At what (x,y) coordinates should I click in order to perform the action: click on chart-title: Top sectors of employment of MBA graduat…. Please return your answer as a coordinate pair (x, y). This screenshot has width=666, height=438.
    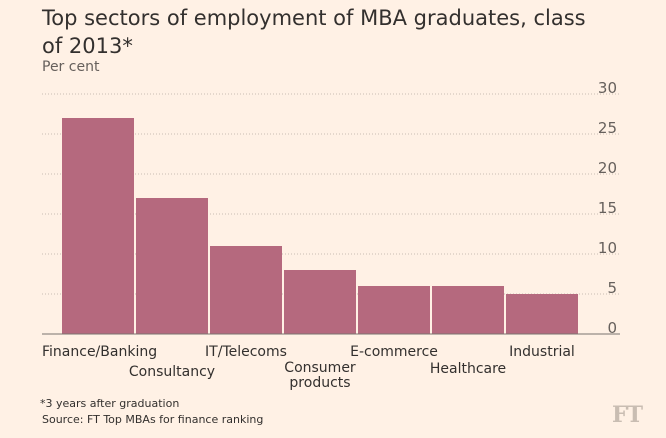
    Looking at the image, I should click on (314, 32).